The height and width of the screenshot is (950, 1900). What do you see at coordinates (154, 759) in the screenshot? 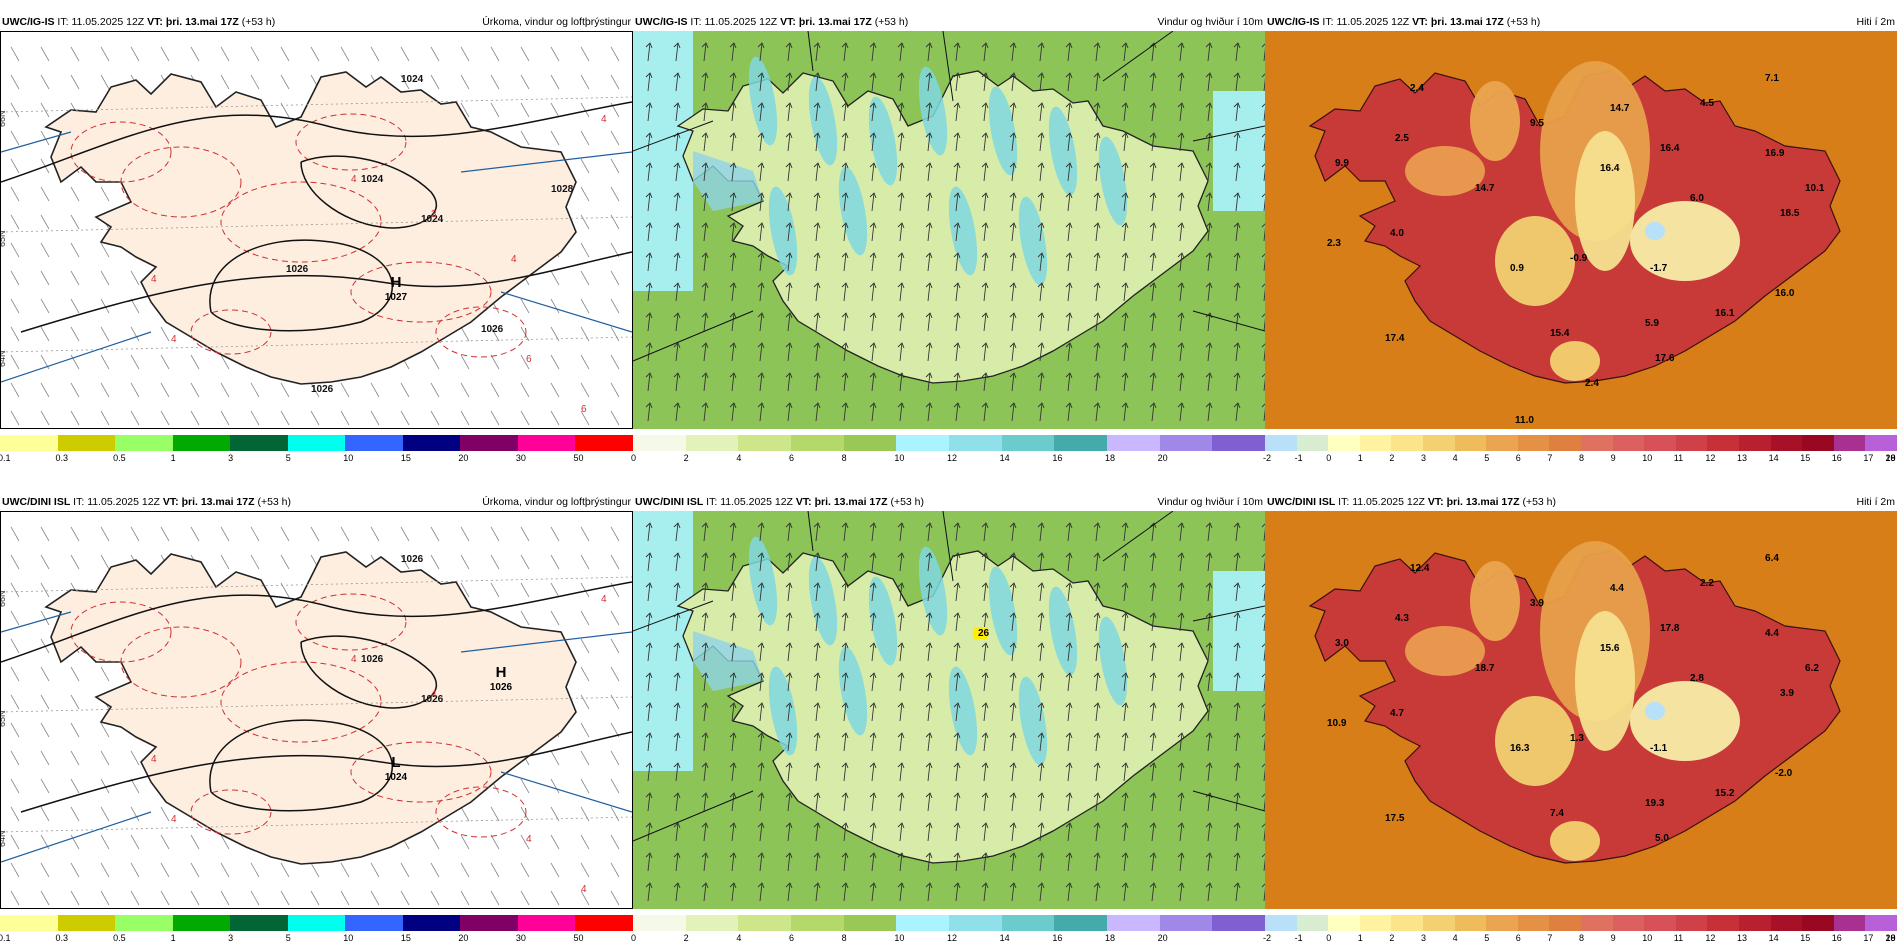
I see `precip-label: 4` at bounding box center [154, 759].